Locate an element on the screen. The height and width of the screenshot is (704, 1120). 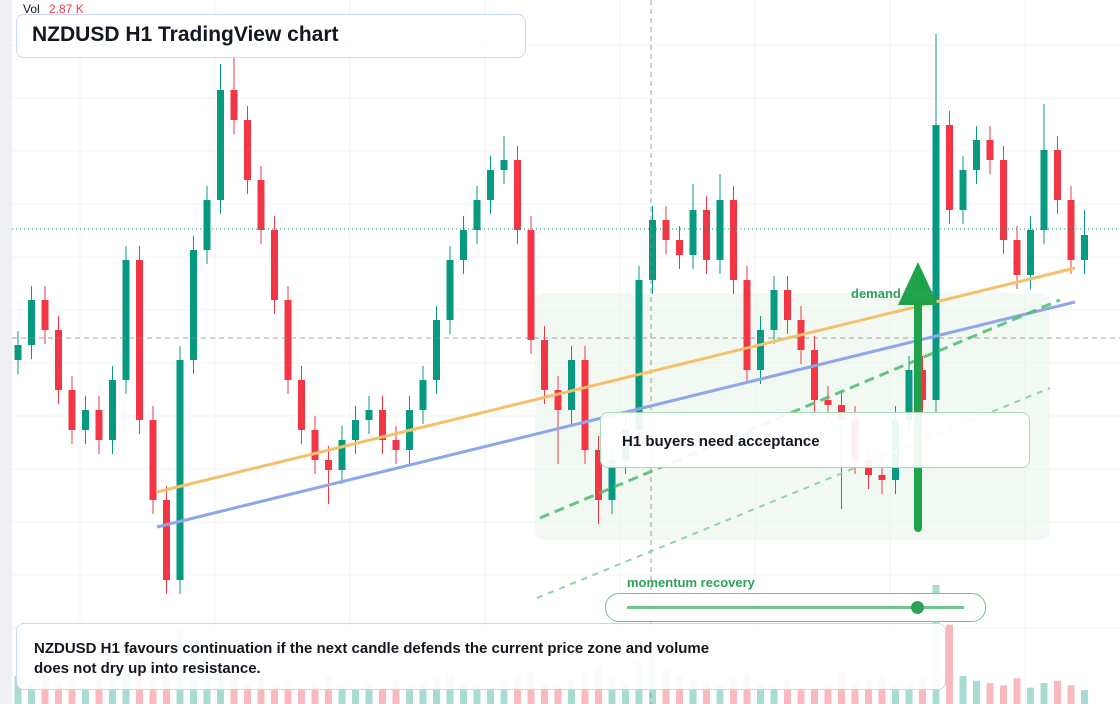
volume-last: 2.87 K is located at coordinates (66, 9).